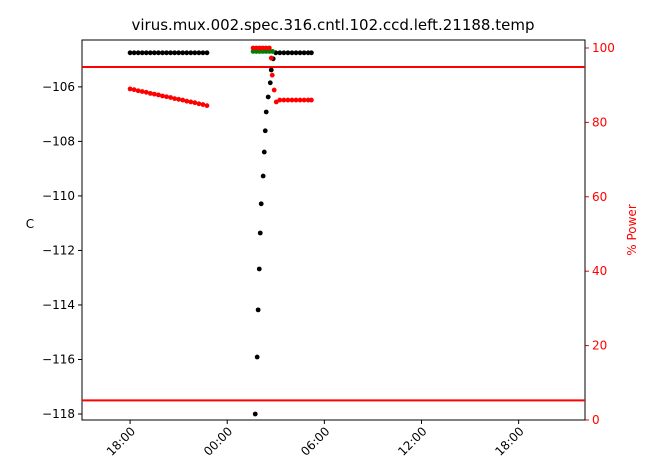  Describe the element at coordinates (30, 224) in the screenshot. I see `y-axis-label: C` at that location.